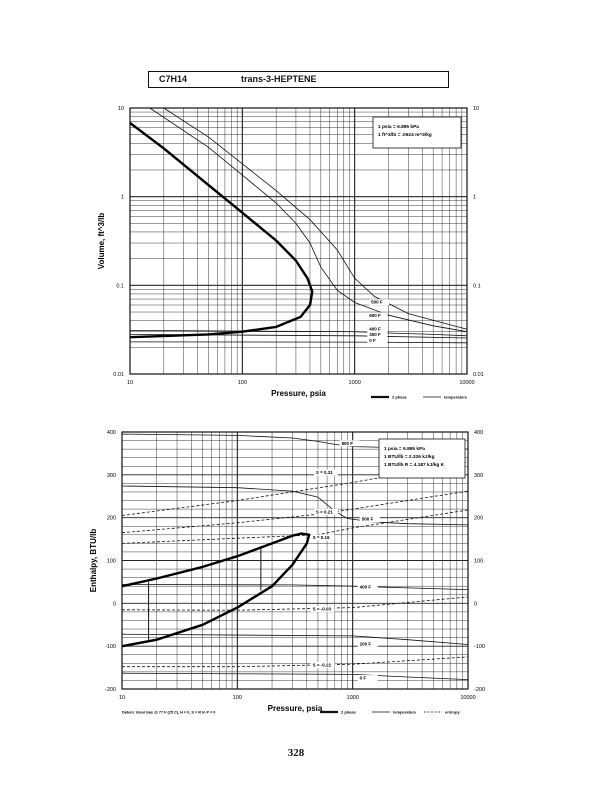 The height and width of the screenshot is (800, 592). I want to click on y-tick-label: 100, so click(111, 562).